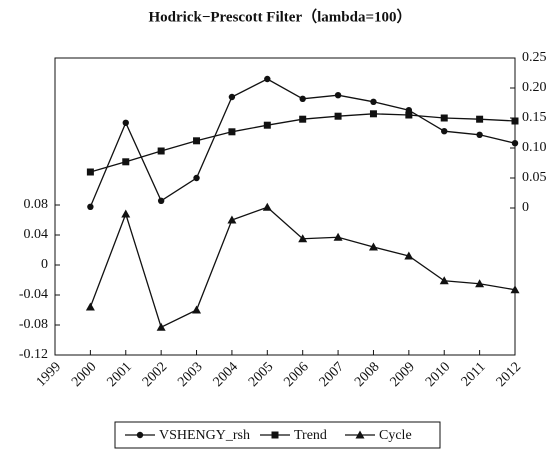 This screenshot has width=560, height=455. Describe the element at coordinates (534, 57) in the screenshot. I see `y2-tick-label: 0.25` at that location.